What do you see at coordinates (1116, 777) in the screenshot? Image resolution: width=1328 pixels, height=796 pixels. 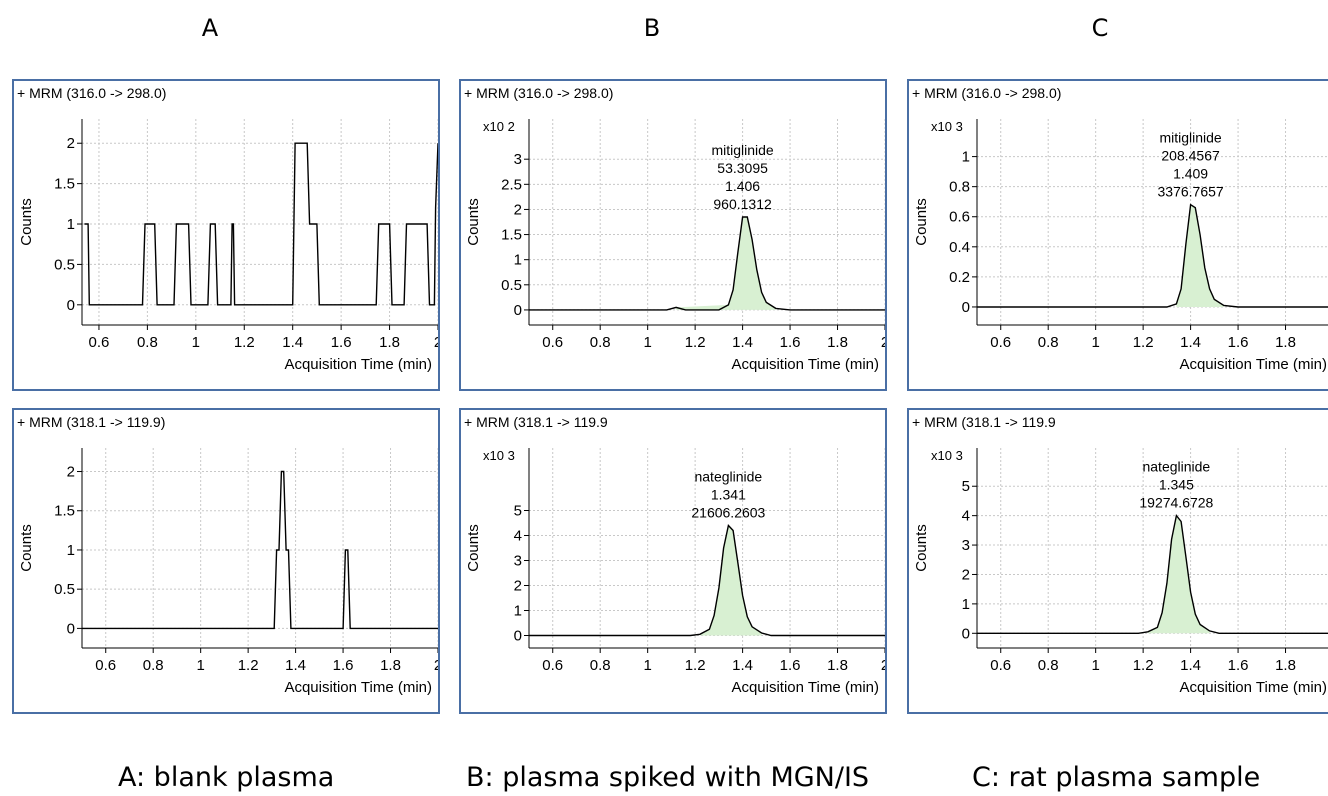 I see `caption-c: C: rat plasma sample` at bounding box center [1116, 777].